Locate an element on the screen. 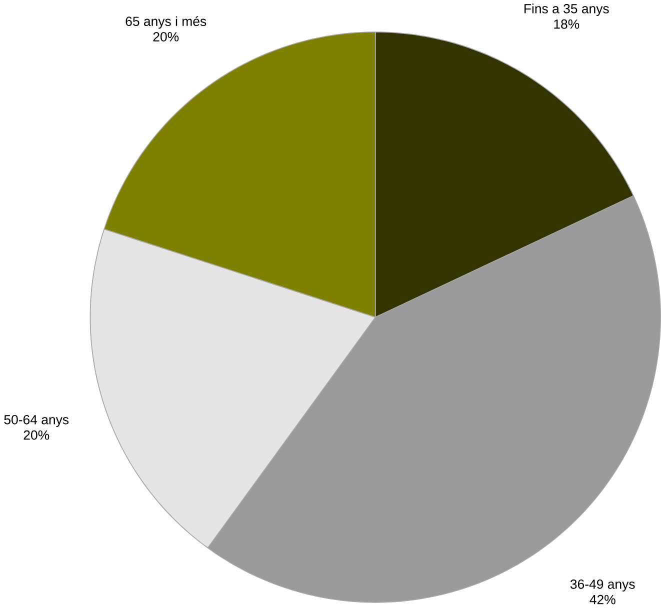  slice-label: 50-64 anys is located at coordinates (36, 421).